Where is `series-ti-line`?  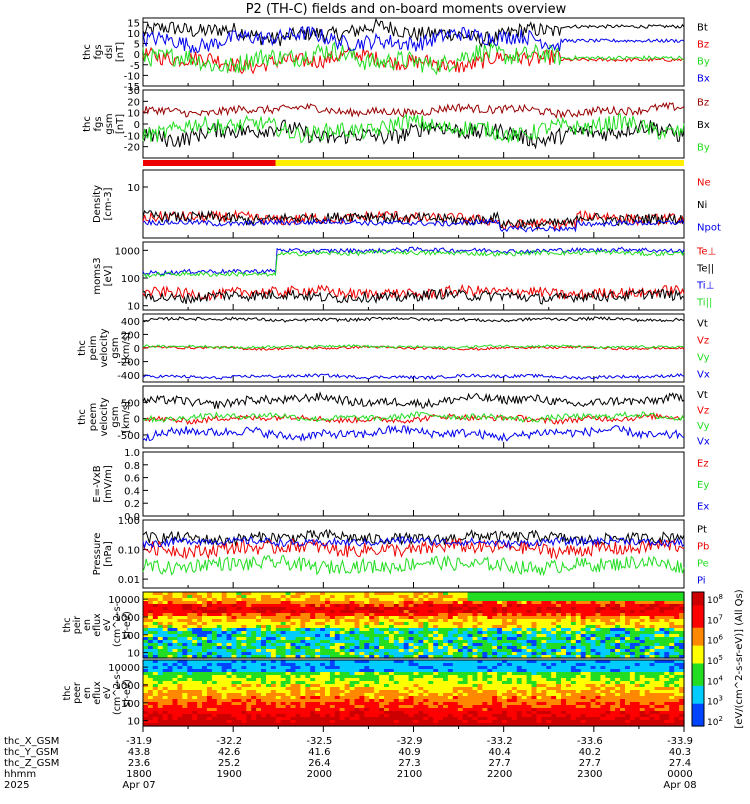 series-ti-line is located at coordinates (413, 261).